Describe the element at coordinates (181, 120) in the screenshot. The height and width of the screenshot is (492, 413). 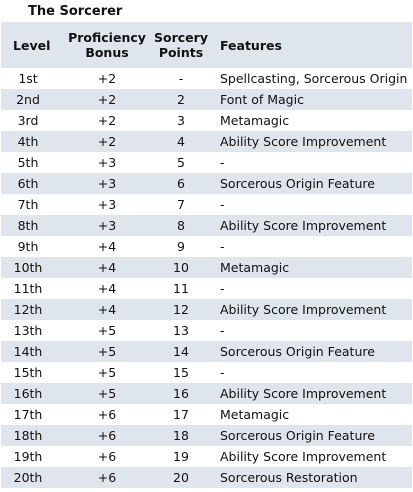
I see `cell-sorcery-points: 3` at that location.